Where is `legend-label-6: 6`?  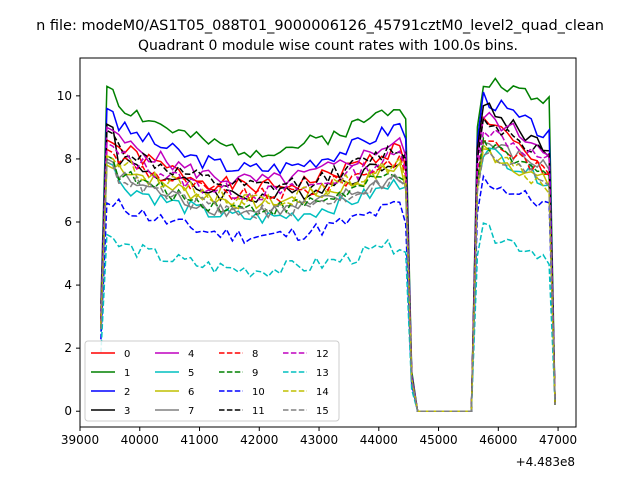
legend-label-6: 6 is located at coordinates (191, 392).